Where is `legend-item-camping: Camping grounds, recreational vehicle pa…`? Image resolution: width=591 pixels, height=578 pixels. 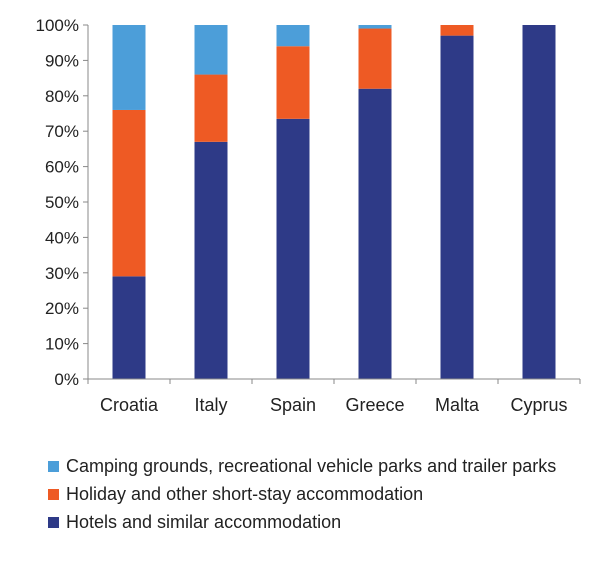 legend-item-camping: Camping grounds, recreational vehicle pa… is located at coordinates (308, 466).